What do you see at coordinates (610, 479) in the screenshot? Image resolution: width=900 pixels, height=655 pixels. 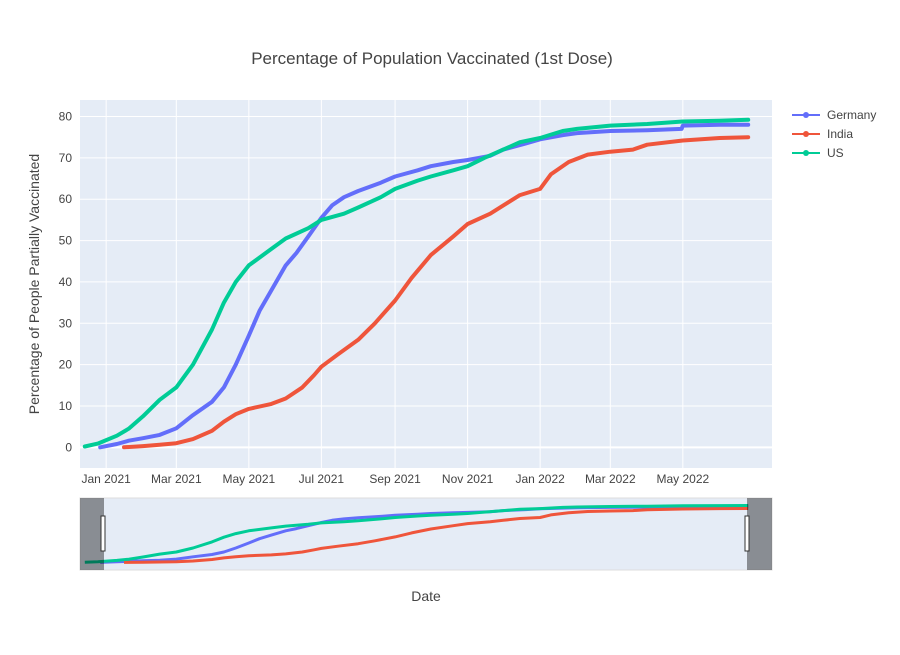 I see `x-tick-label: Mar 2022` at bounding box center [610, 479].